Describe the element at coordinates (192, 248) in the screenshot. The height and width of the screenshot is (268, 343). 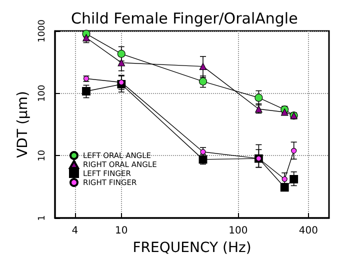
I see `x-axis-title: FREQUENCY (Hz)` at that location.